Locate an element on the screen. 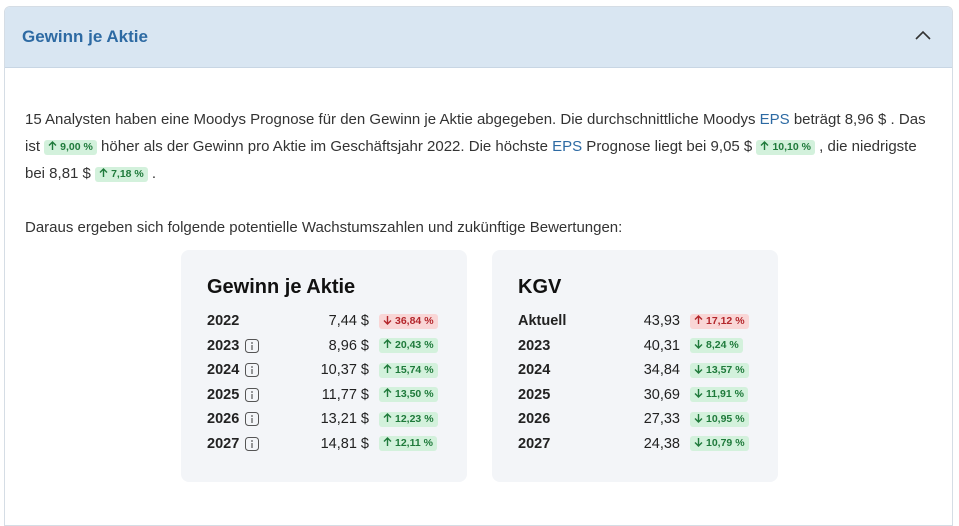  badge-text: 7,18 % is located at coordinates (127, 174).